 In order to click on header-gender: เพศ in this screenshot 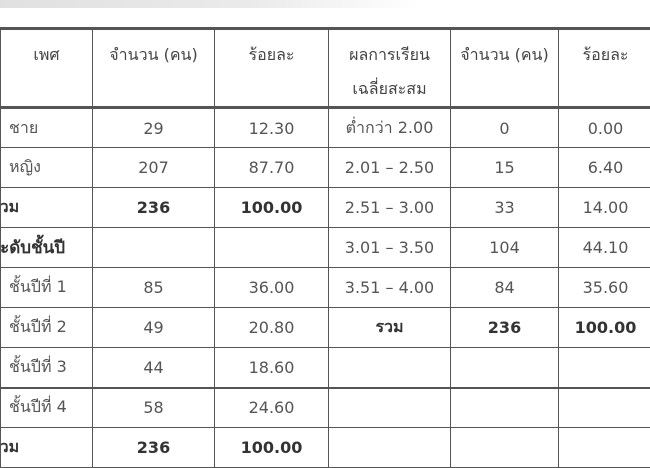, I will do `click(47, 68)`.